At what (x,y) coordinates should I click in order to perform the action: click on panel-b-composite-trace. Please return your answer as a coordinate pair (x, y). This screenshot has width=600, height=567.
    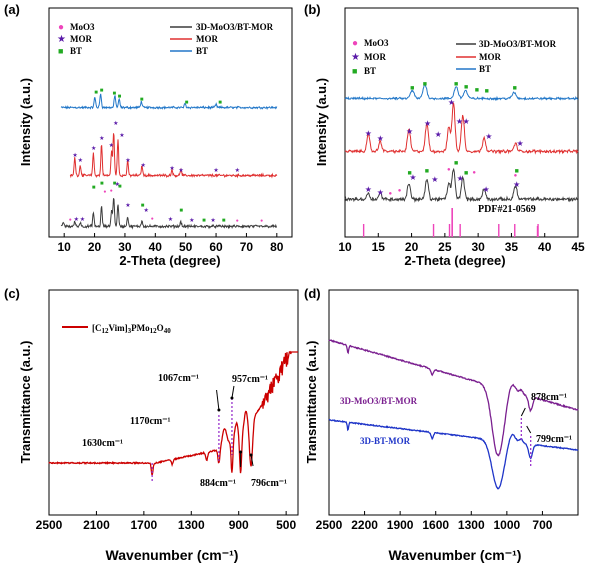
    Looking at the image, I should click on (461, 185).